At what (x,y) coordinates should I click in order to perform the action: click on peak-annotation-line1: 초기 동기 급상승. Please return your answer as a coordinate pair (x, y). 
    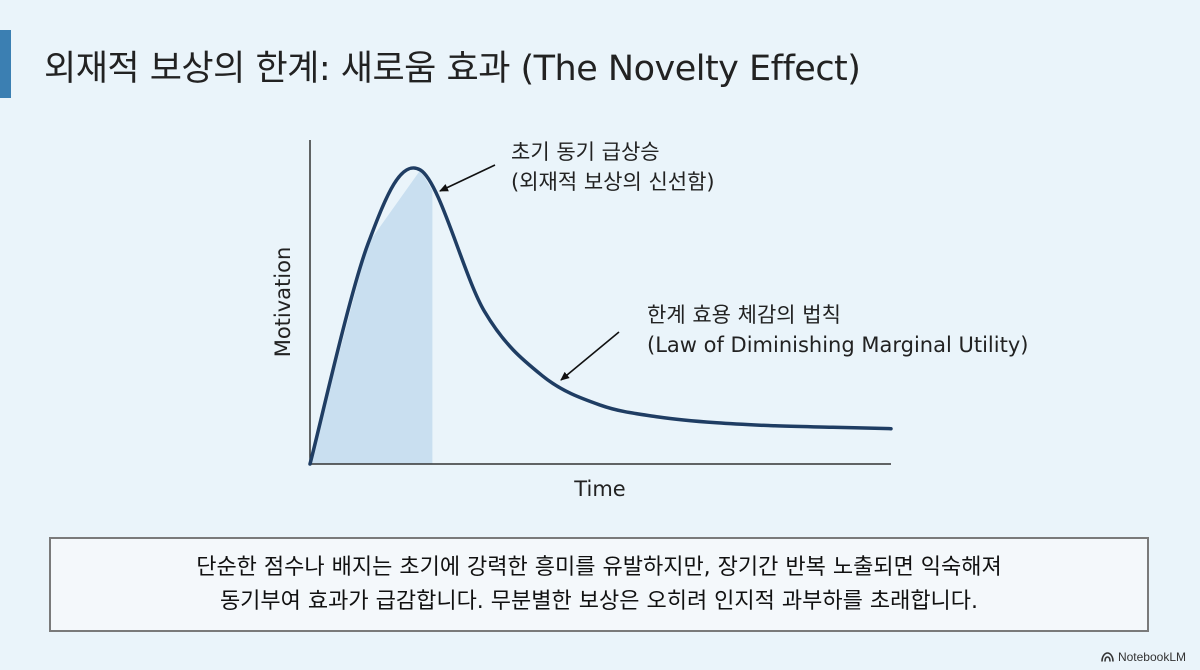
    Looking at the image, I should click on (585, 152).